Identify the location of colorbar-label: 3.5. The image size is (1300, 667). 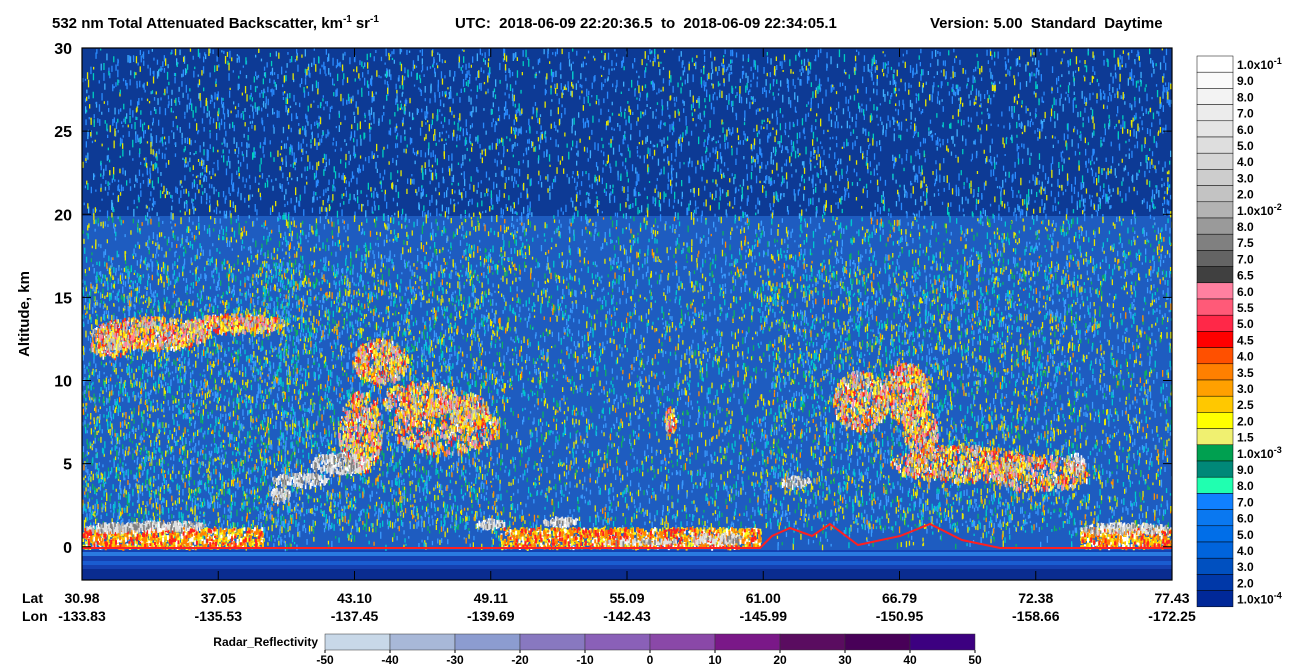
(1245, 373).